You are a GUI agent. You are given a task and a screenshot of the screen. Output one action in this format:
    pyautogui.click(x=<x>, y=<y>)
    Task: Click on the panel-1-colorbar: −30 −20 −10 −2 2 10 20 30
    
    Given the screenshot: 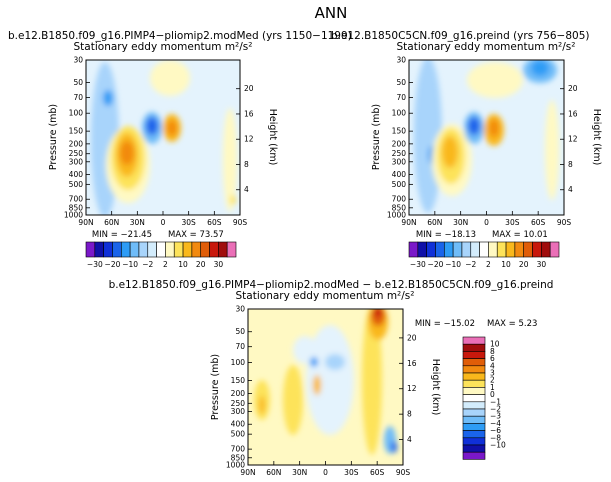 What is the action you would take?
    pyautogui.click(x=161, y=255)
    